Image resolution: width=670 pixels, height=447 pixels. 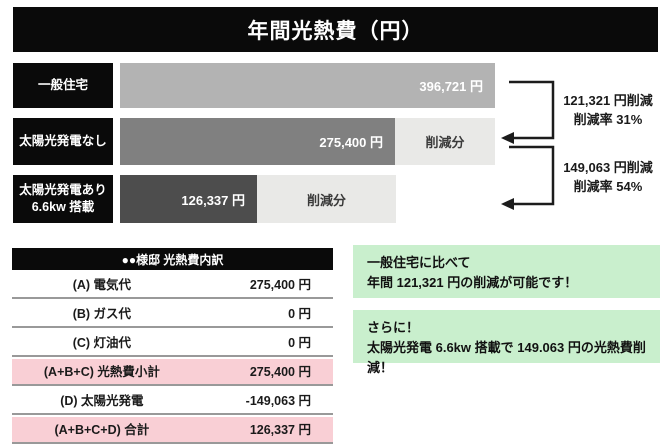 I want to click on table-row-subtotal: (A+B+C) 光熱費小計 275,400 円, so click(x=172, y=371).